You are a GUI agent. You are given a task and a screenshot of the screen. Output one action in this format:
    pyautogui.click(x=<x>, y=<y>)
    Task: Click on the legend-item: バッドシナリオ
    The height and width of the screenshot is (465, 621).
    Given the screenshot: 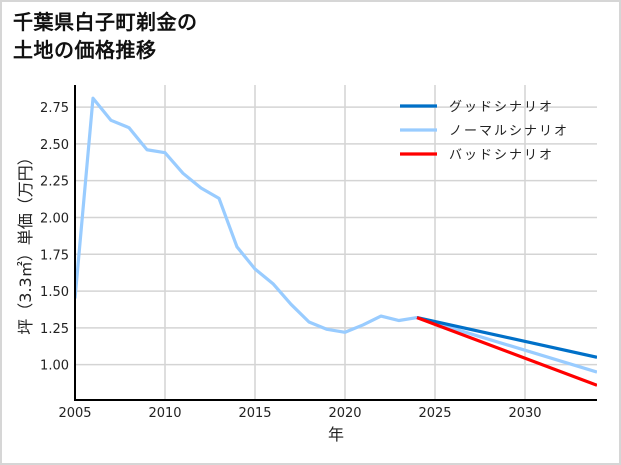 What is the action you would take?
    pyautogui.click(x=477, y=155)
    